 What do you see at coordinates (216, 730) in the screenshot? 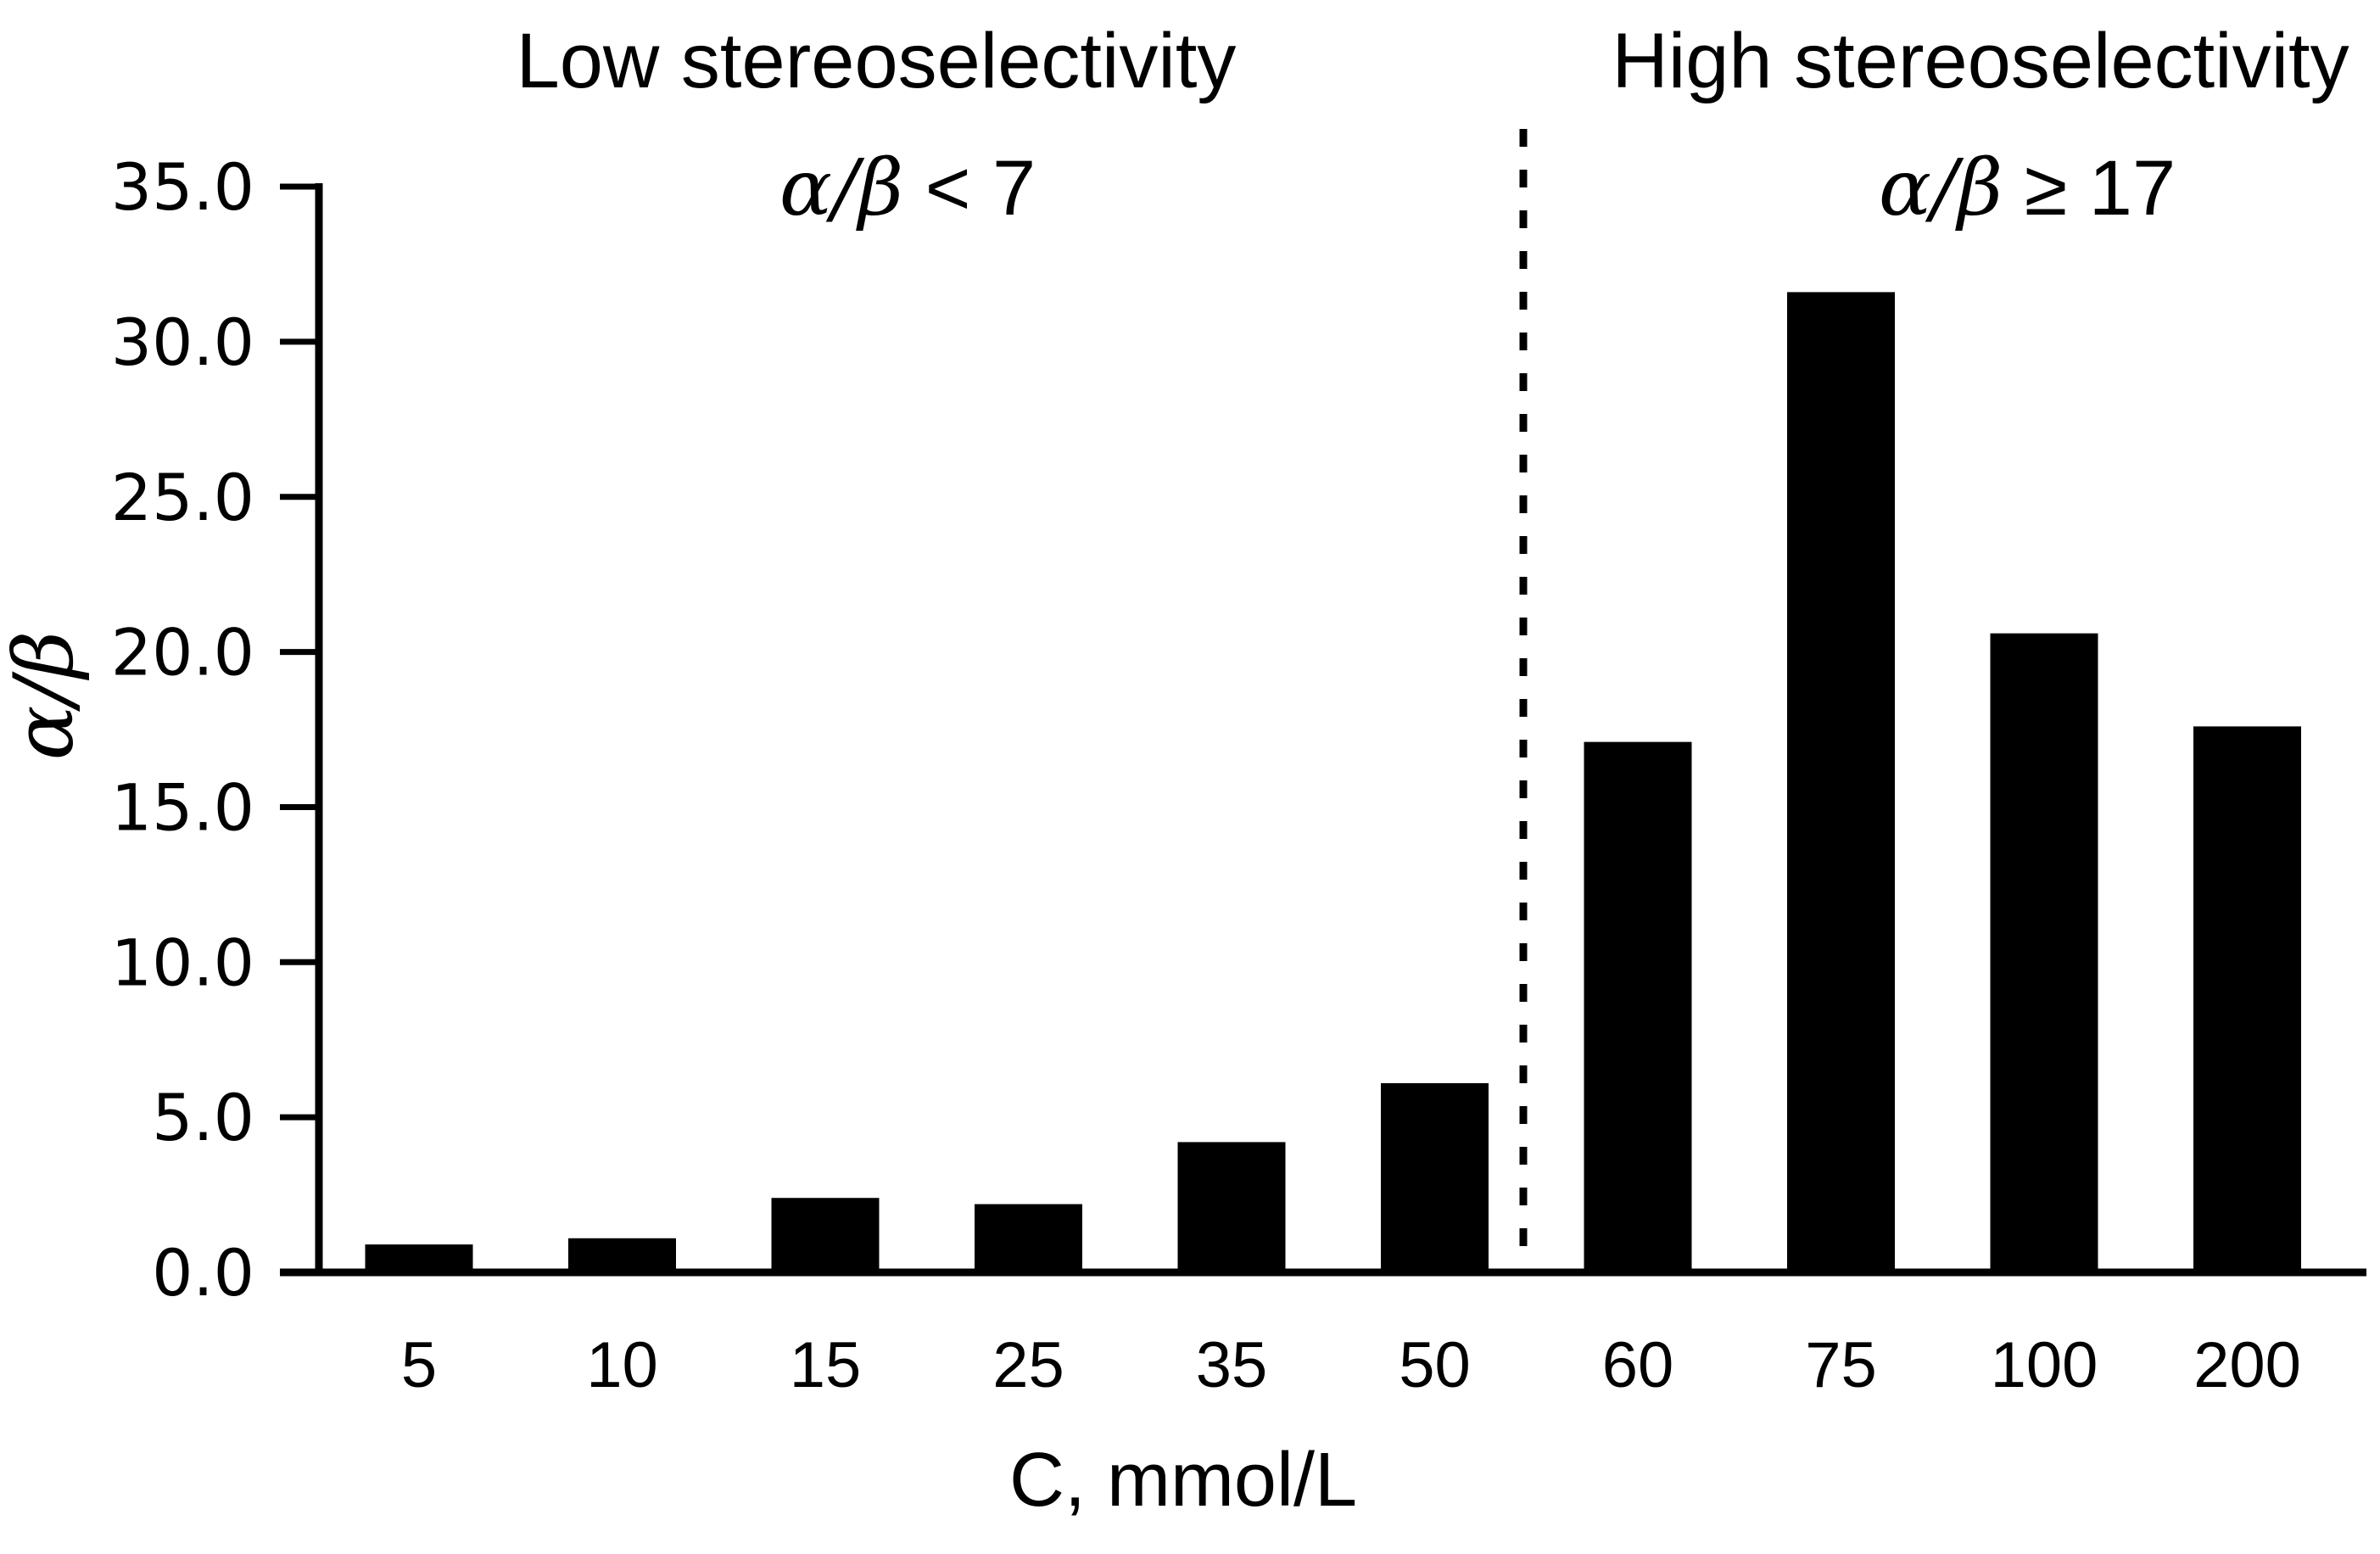
I see `y-axis-ticks: 0.0 5.0 10.0 15.0 20.0 25.0 30.0 35.0` at bounding box center [216, 730].